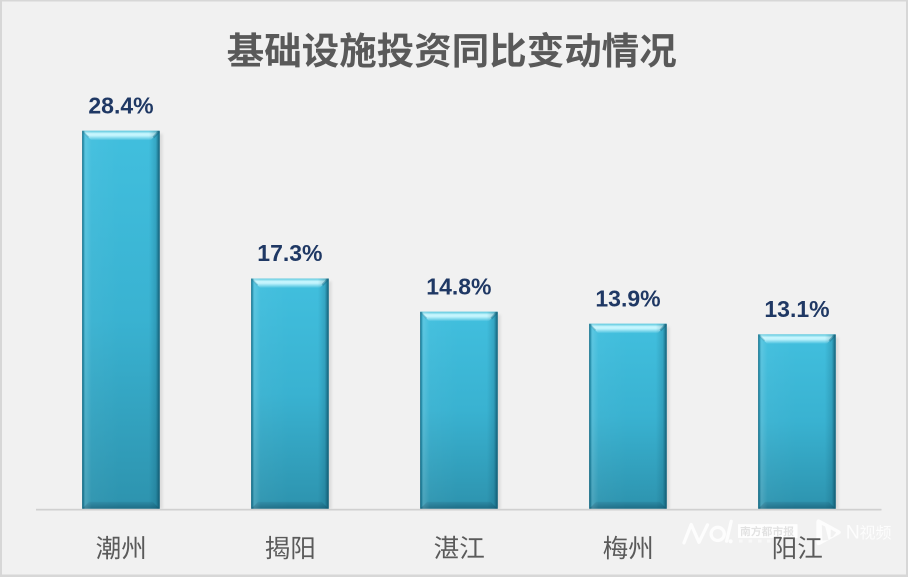 Image resolution: width=908 pixels, height=582 pixels. What do you see at coordinates (796, 309) in the screenshot?
I see `svg-text: 13.1%` at bounding box center [796, 309].